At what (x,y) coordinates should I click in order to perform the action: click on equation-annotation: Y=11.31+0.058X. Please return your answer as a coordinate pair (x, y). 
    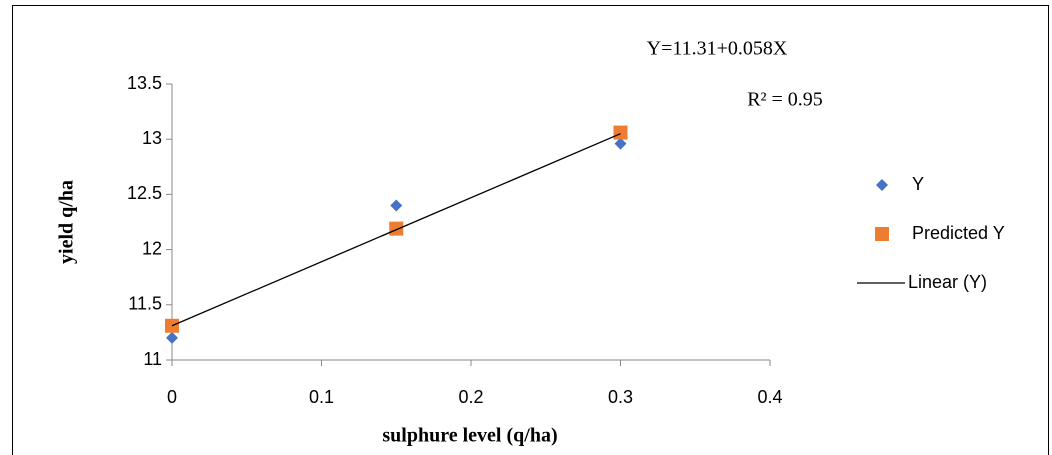
    Looking at the image, I should click on (717, 49).